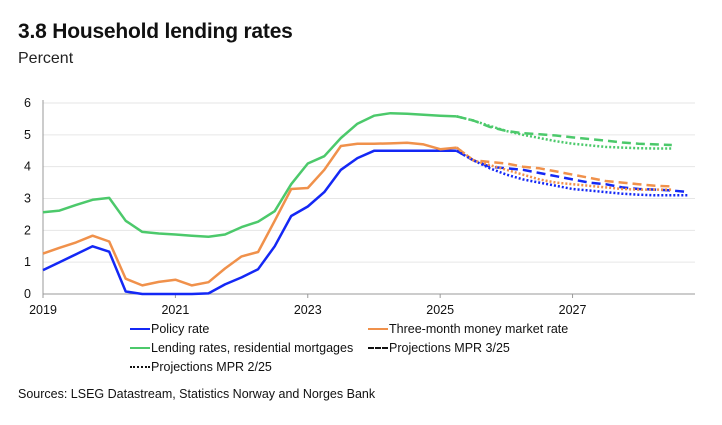 The width and height of the screenshot is (722, 425). What do you see at coordinates (180, 329) in the screenshot?
I see `legend-label: Policy rate` at bounding box center [180, 329].